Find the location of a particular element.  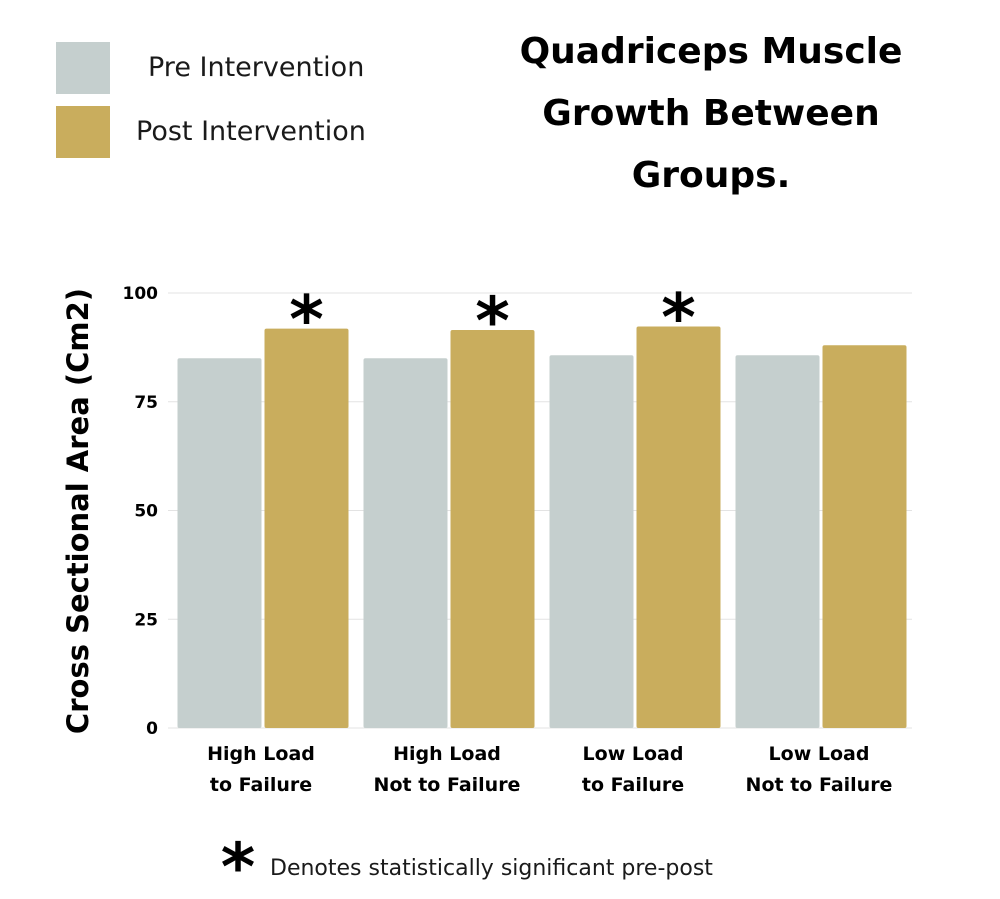

significance-star-2: * is located at coordinates (492, 321).